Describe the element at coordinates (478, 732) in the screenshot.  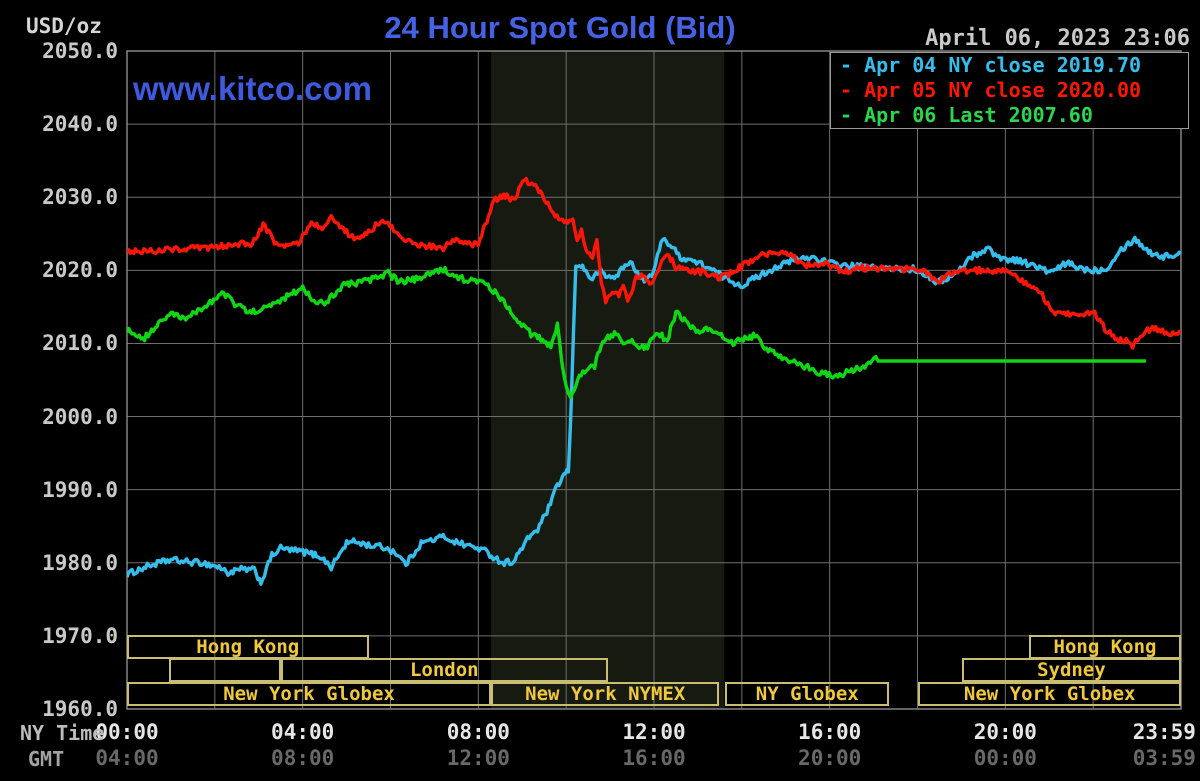
I see `ny-time-tick: 08:00` at that location.